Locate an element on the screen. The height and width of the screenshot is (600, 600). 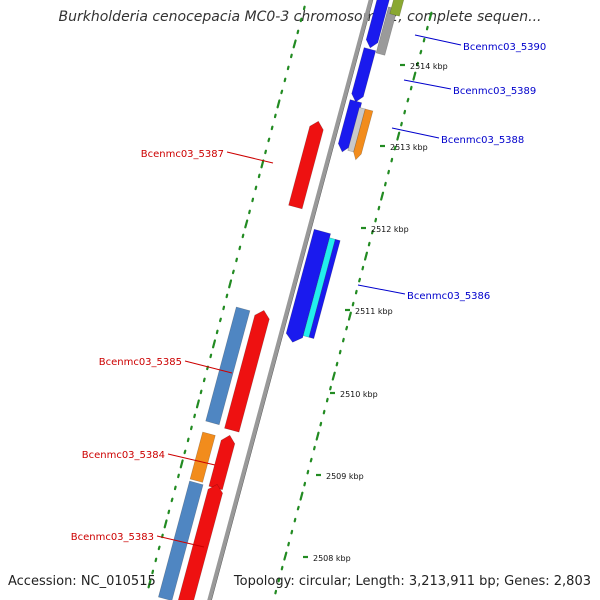
gene-label: Bcenmc03_5390 is located at coordinates (504, 47).